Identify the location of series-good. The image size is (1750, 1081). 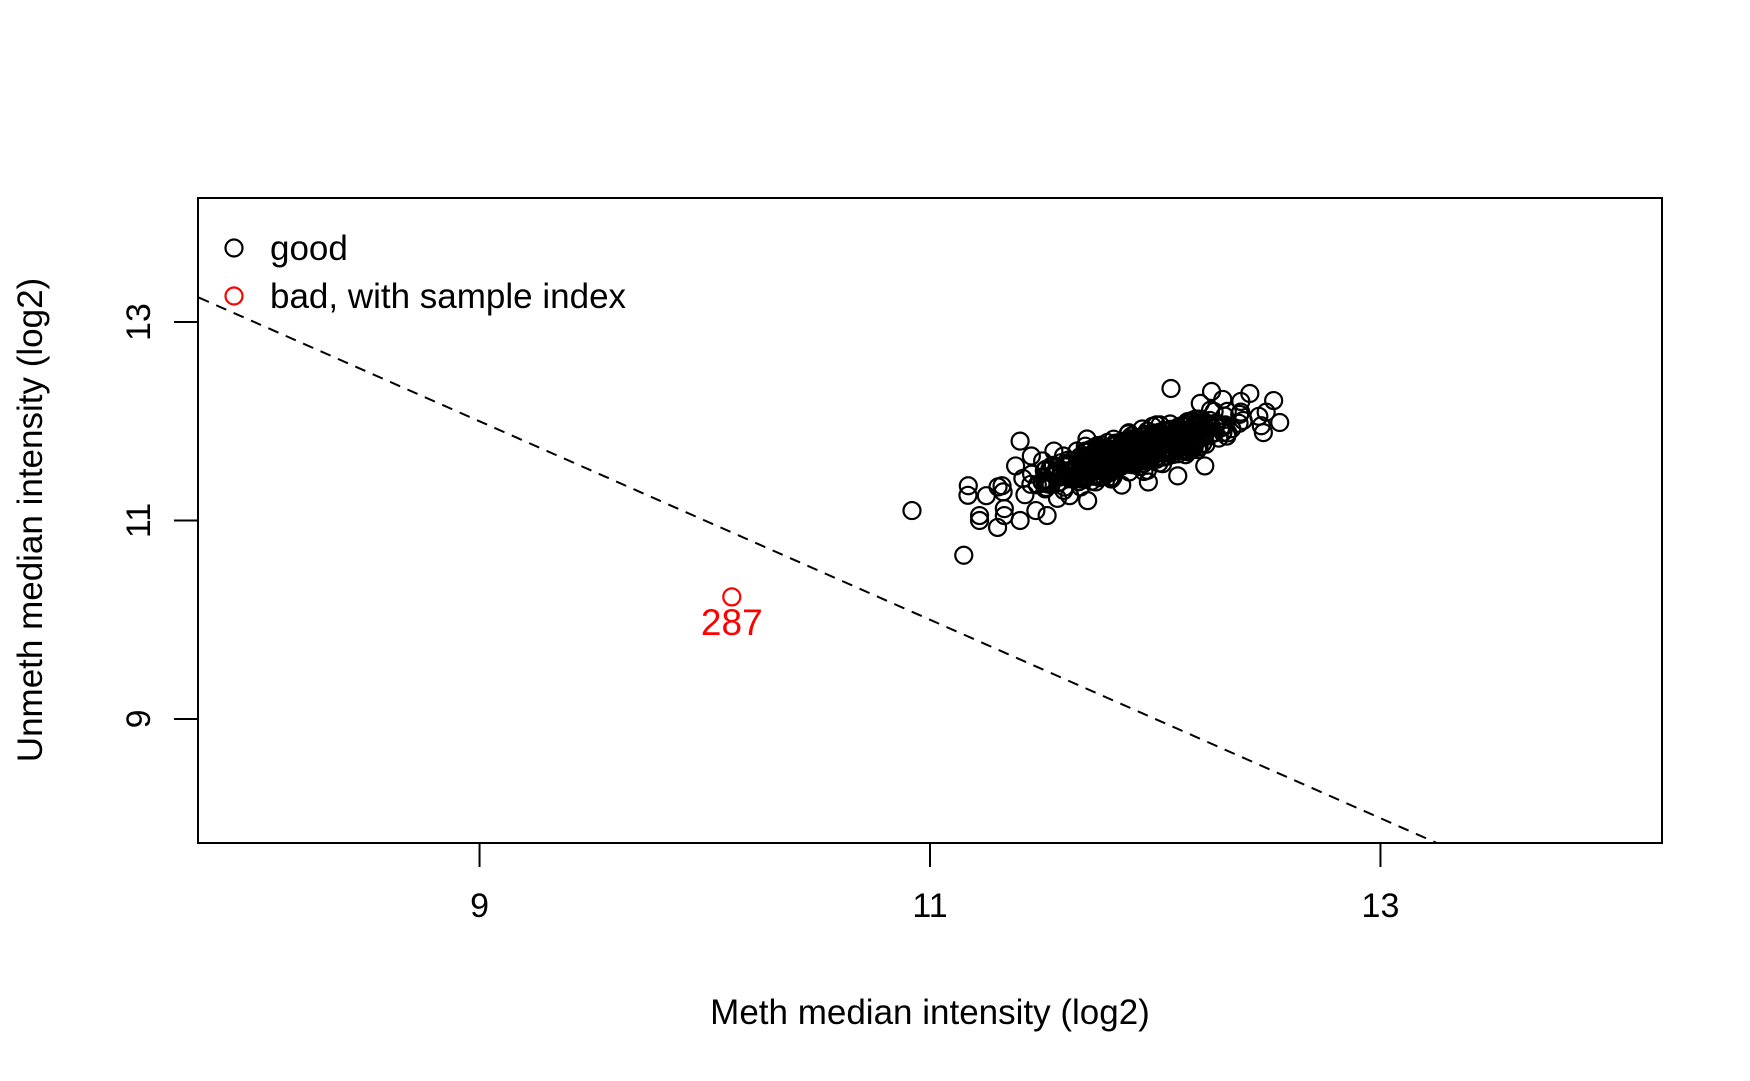
(1096, 471).